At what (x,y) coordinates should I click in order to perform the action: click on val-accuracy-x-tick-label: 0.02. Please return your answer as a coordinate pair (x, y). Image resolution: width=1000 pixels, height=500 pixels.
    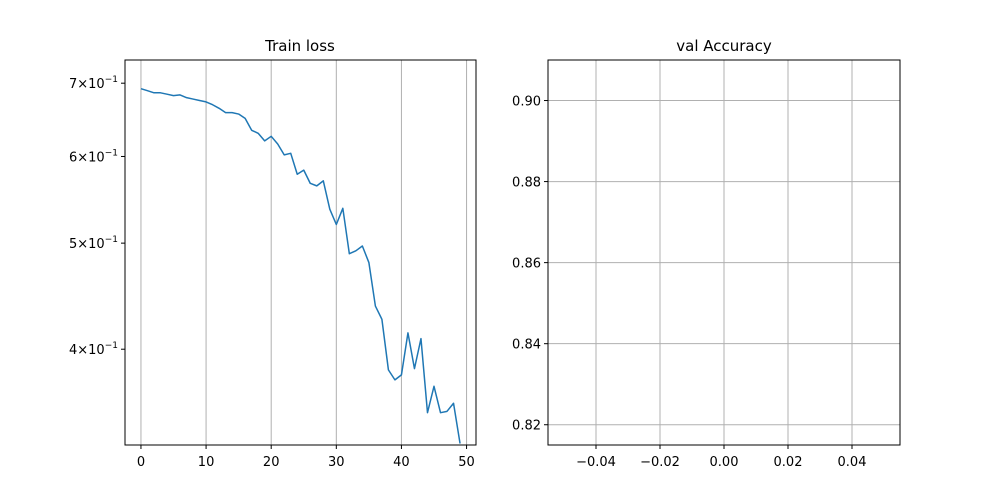
    Looking at the image, I should click on (788, 462).